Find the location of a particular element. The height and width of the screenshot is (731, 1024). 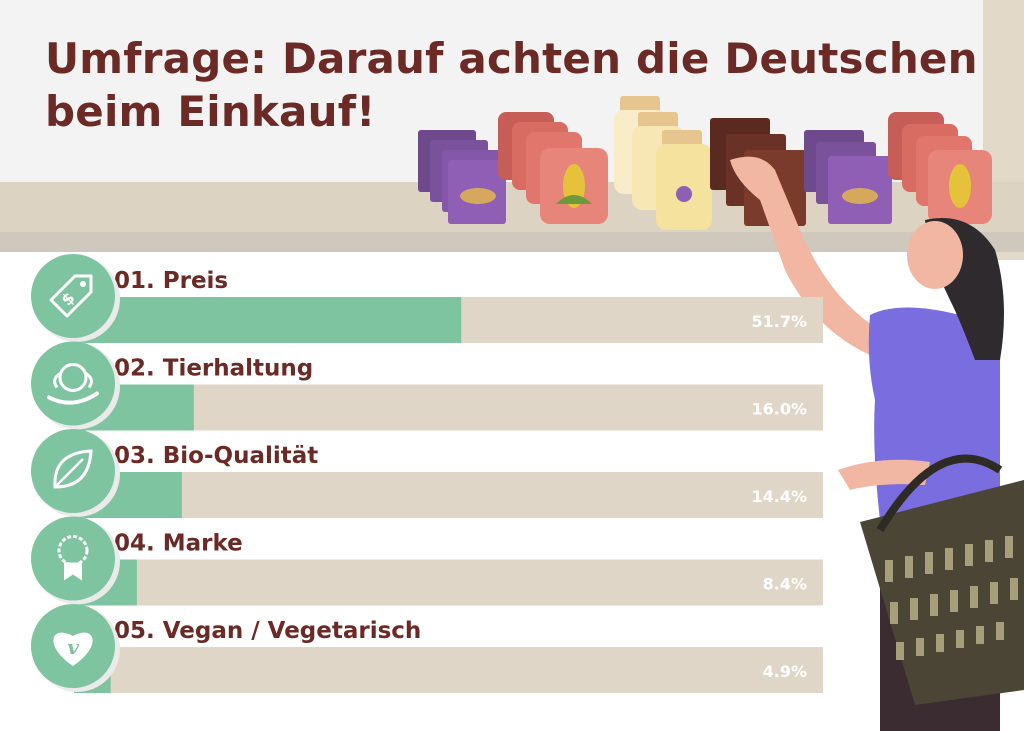

data-label: 8.4% is located at coordinates (785, 584).